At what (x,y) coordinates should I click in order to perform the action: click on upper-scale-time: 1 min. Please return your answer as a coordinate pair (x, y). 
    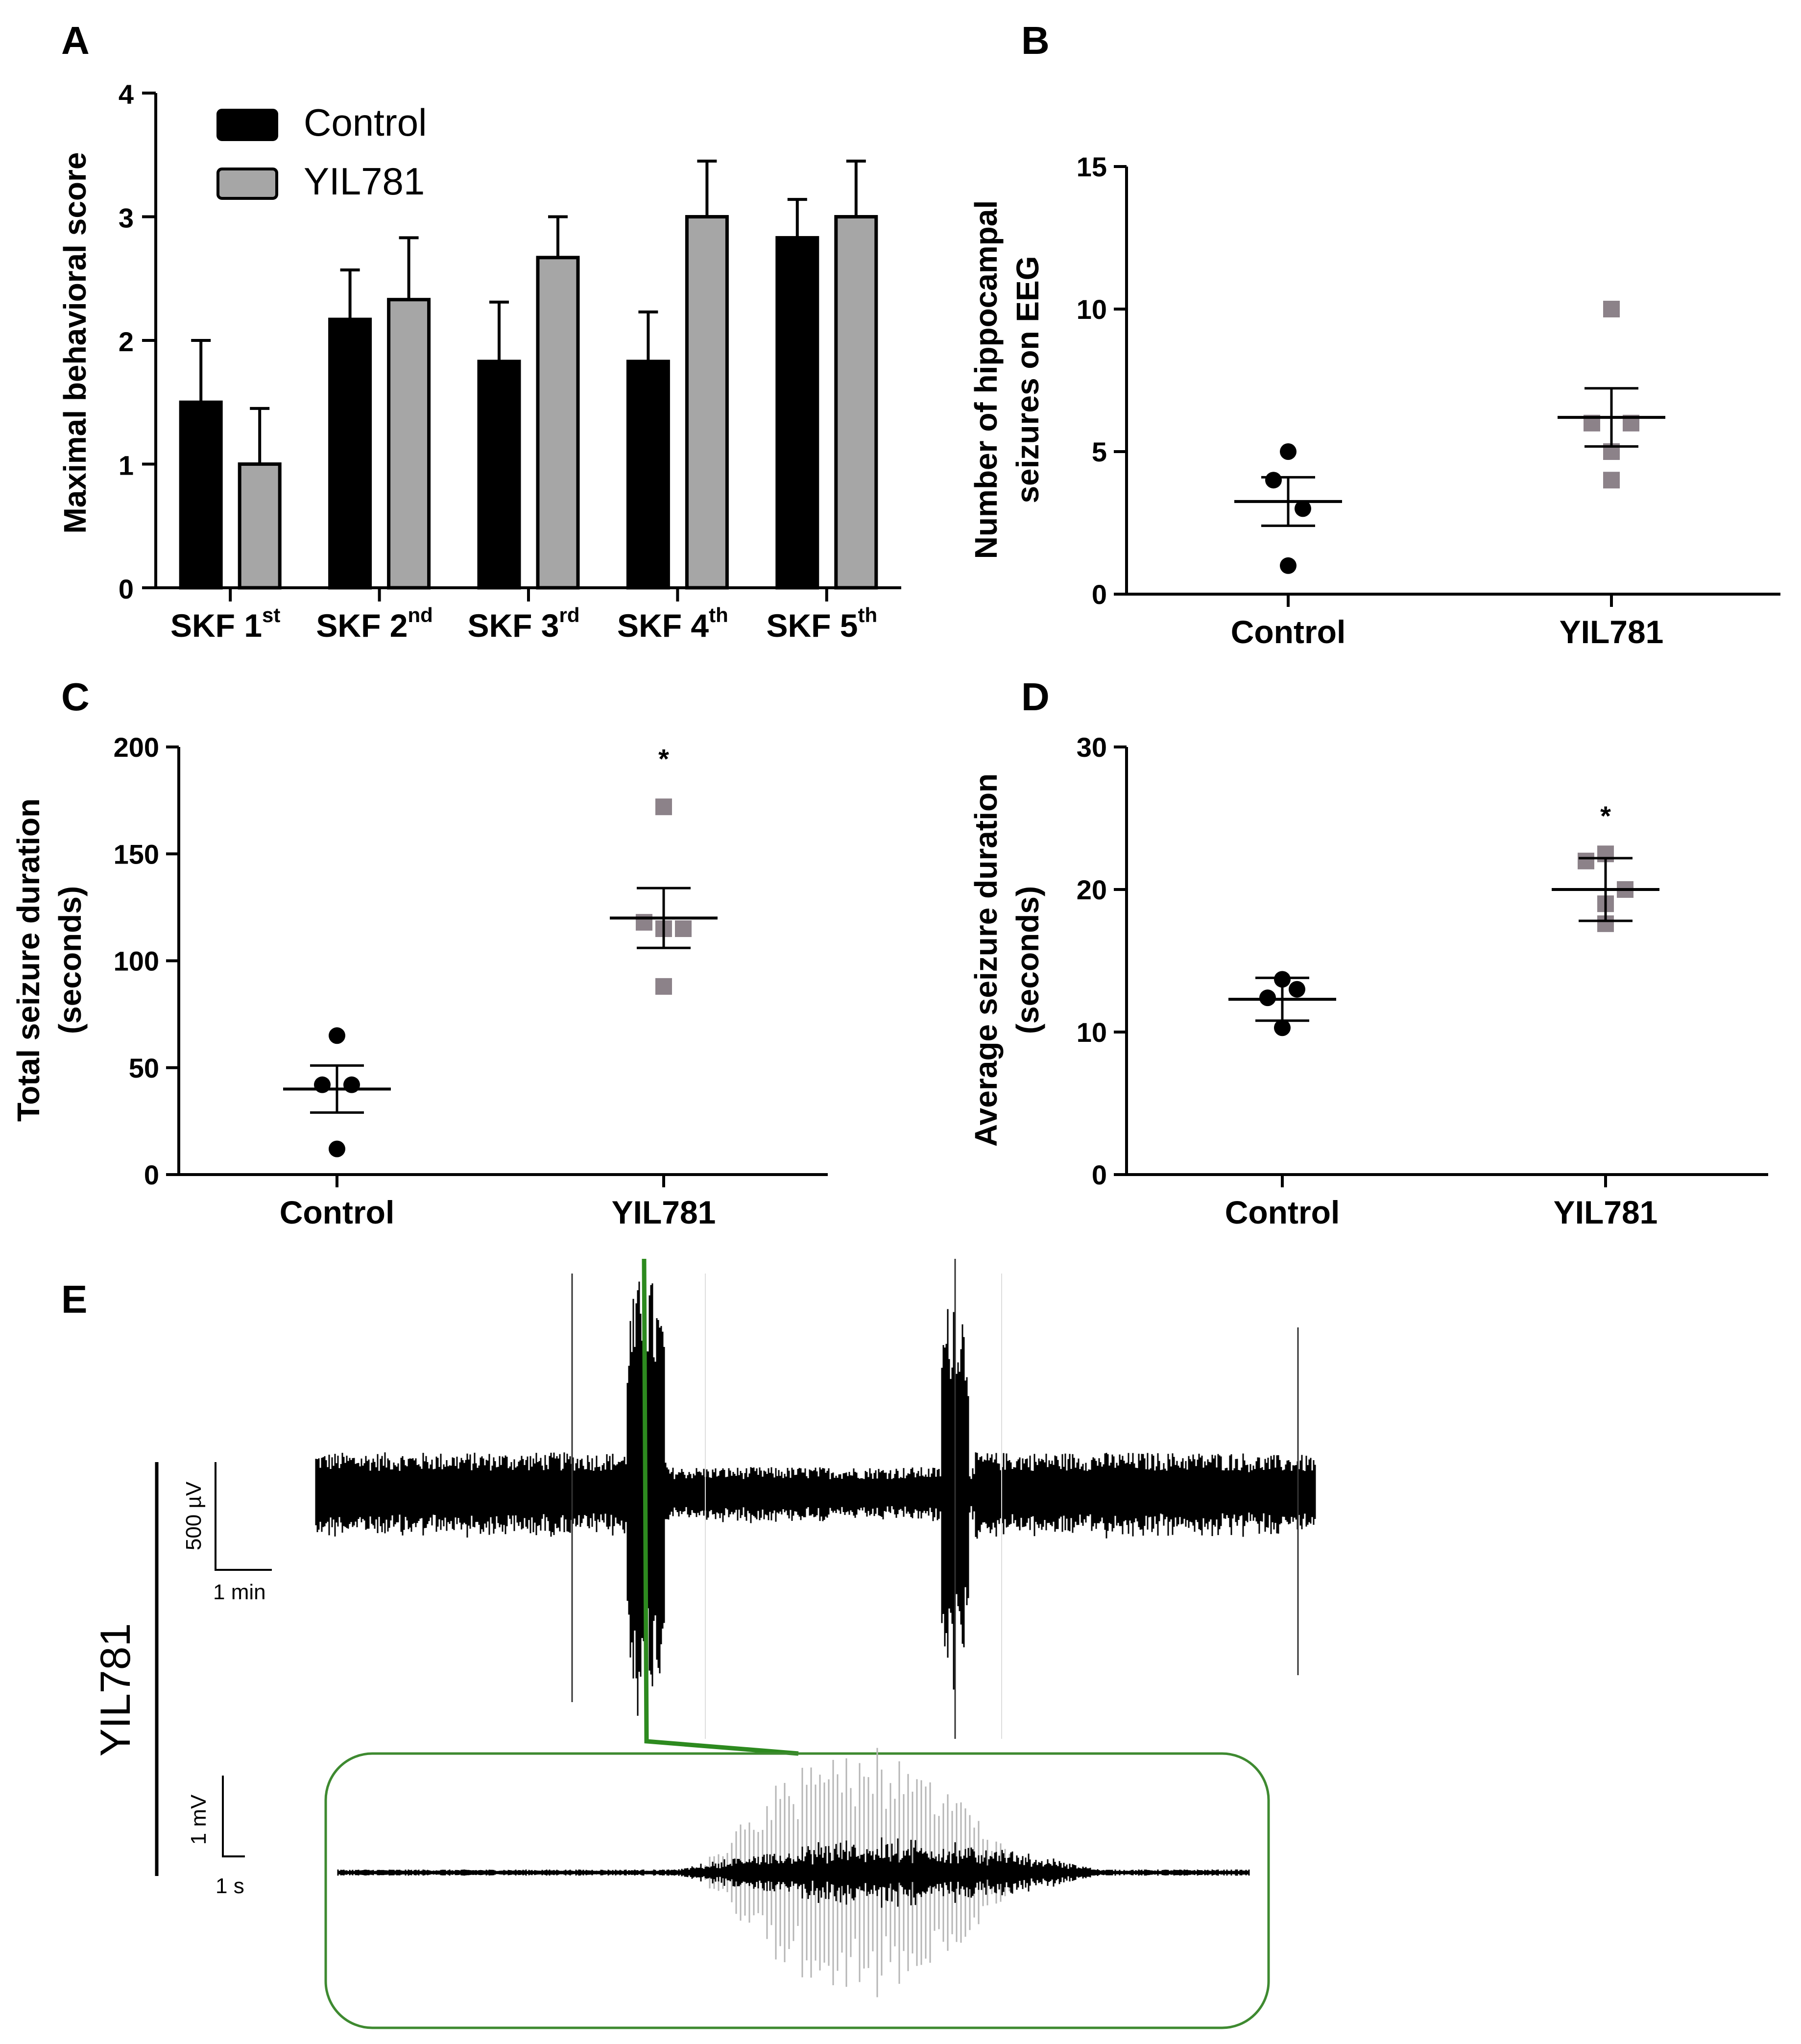
    Looking at the image, I should click on (239, 1592).